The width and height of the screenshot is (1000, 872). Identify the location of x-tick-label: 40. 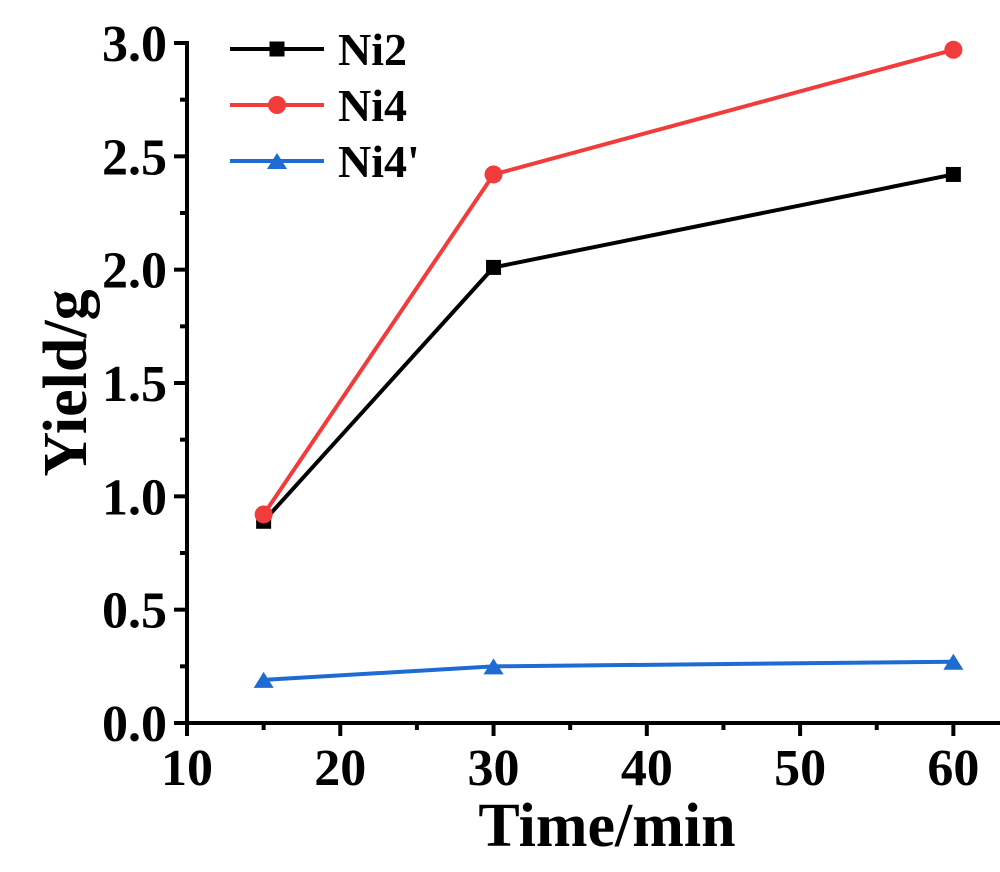
(647, 768).